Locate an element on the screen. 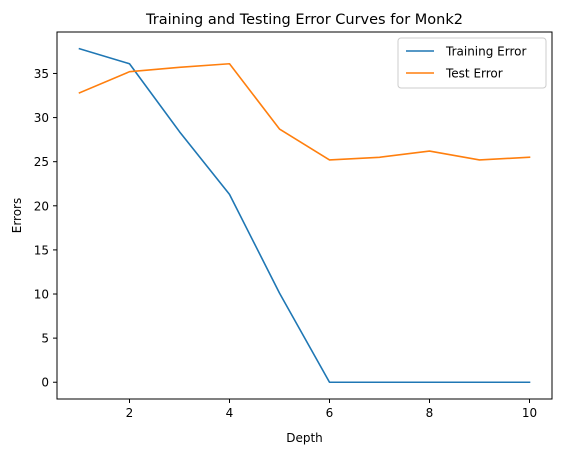 The height and width of the screenshot is (459, 562). x-tick-label: 2 is located at coordinates (130, 413).